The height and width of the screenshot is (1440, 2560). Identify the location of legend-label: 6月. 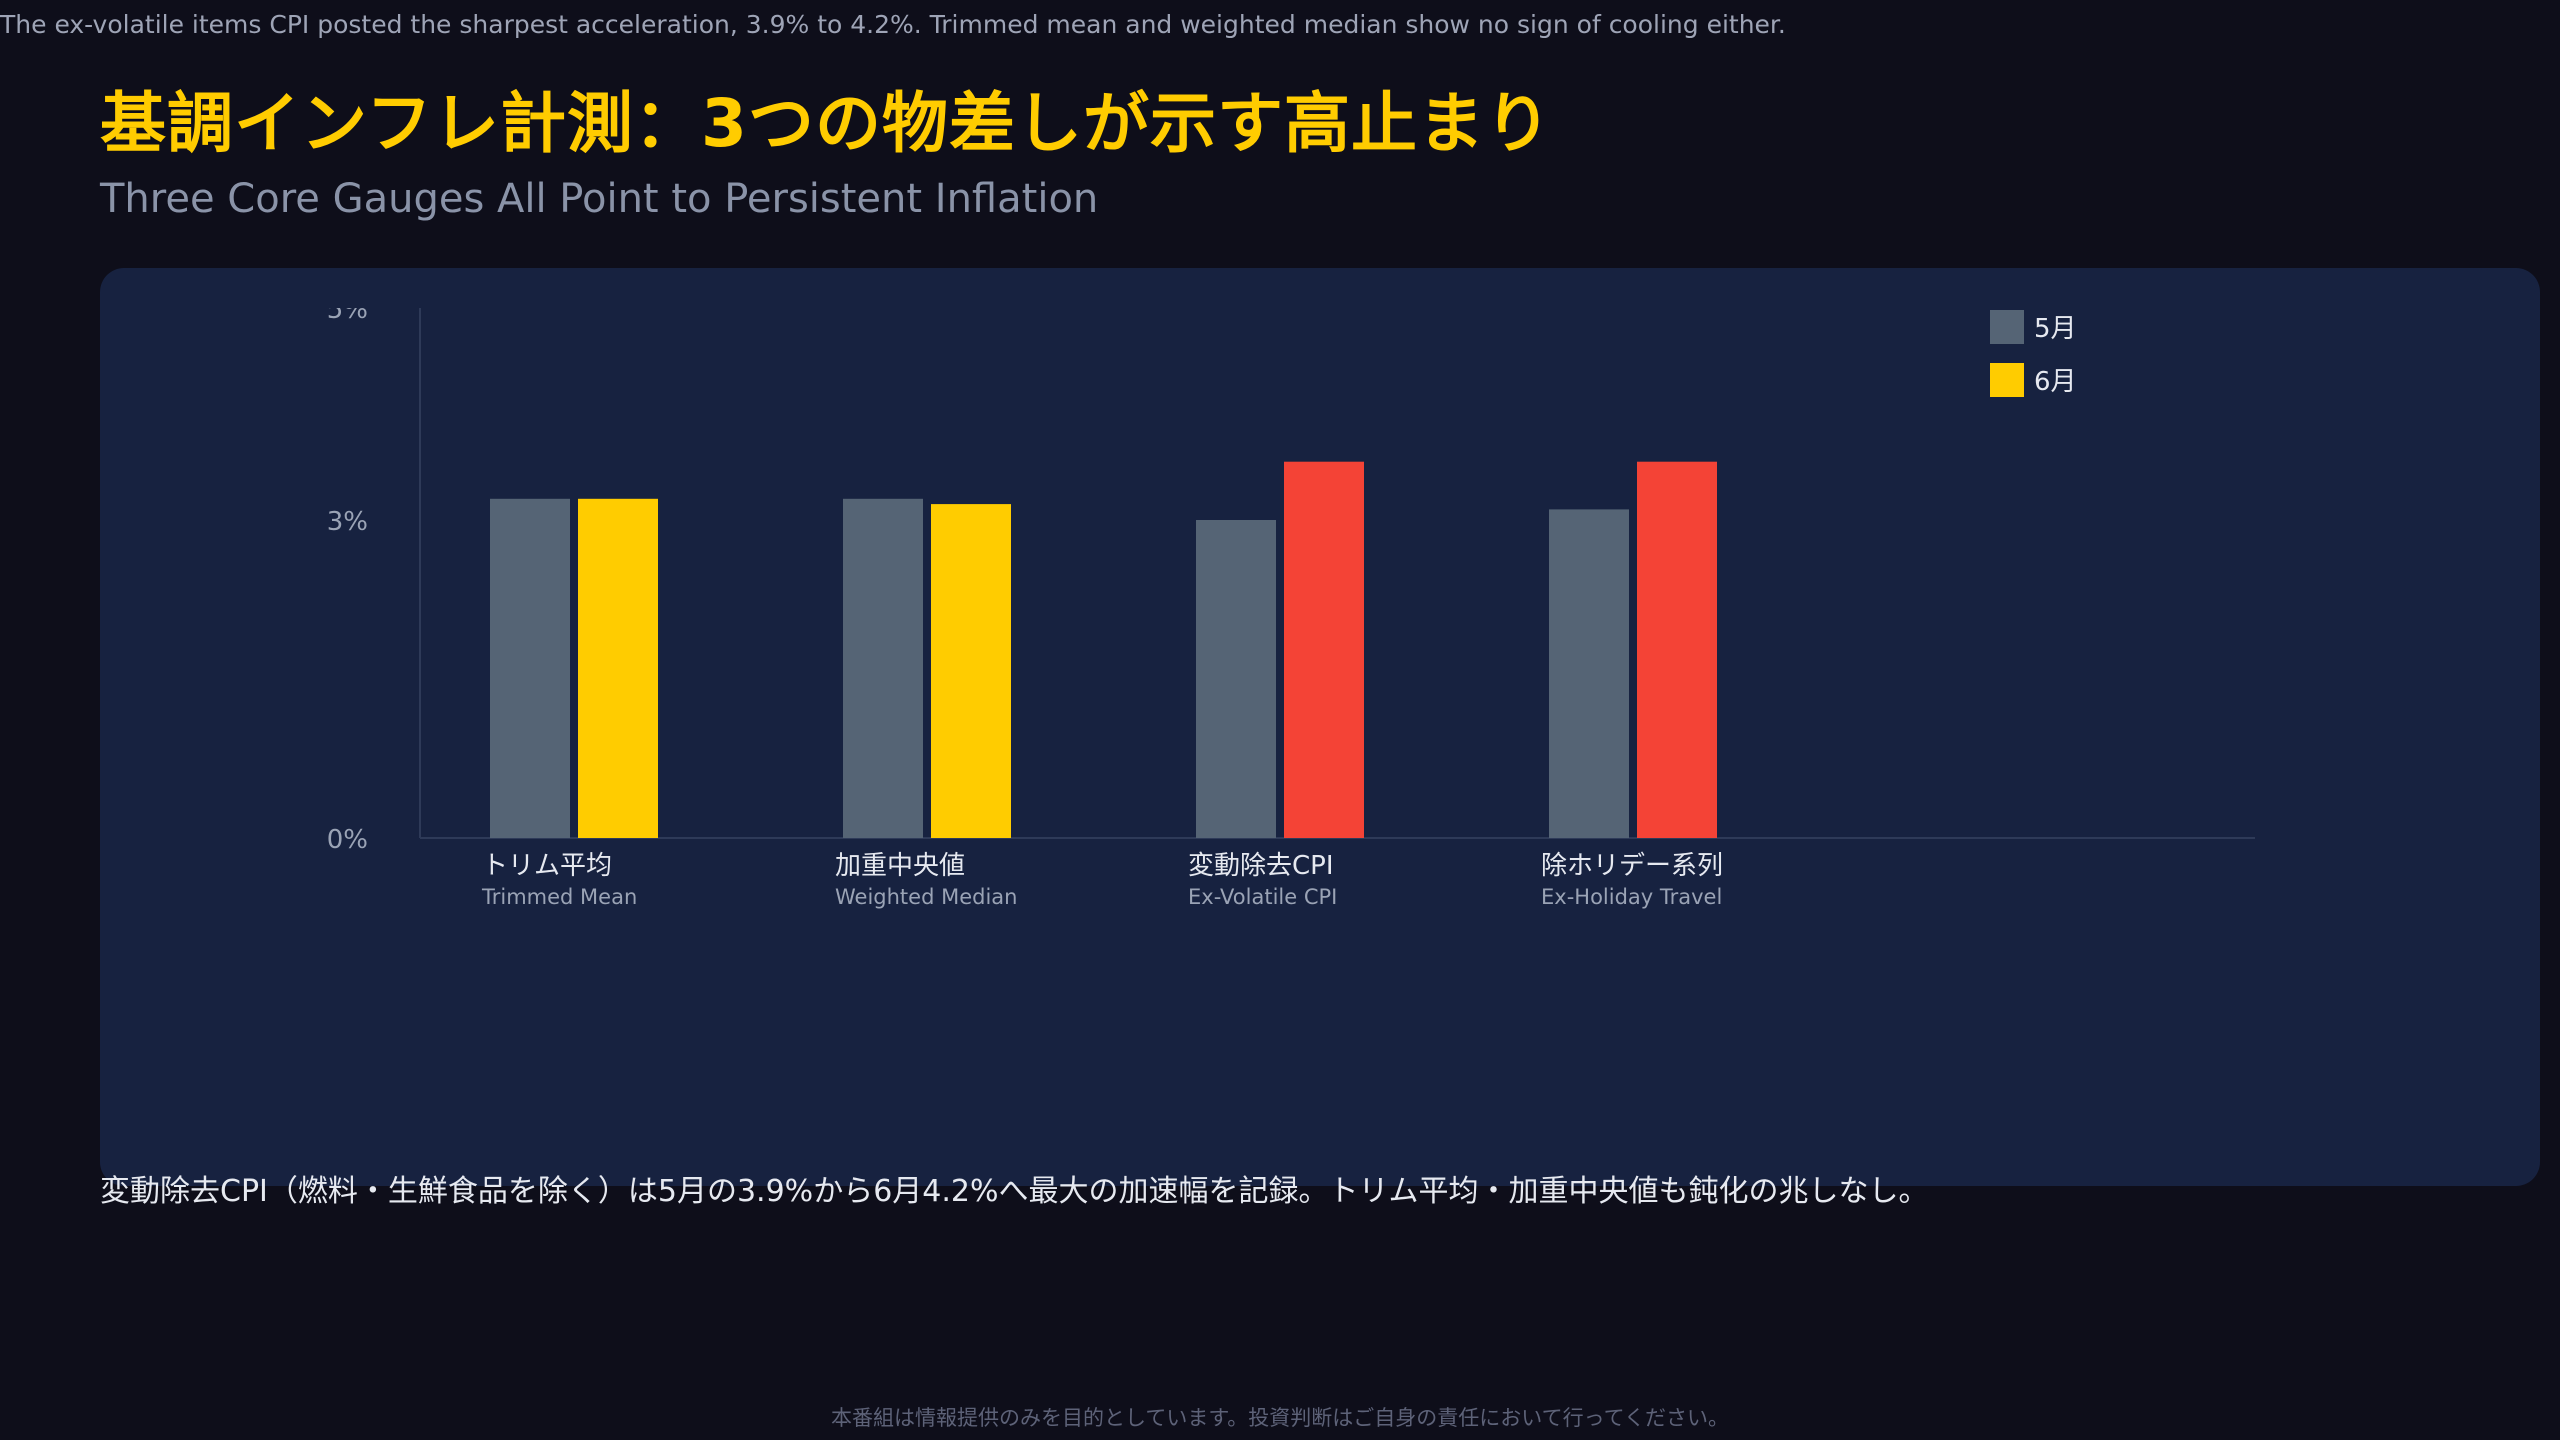
(2055, 382).